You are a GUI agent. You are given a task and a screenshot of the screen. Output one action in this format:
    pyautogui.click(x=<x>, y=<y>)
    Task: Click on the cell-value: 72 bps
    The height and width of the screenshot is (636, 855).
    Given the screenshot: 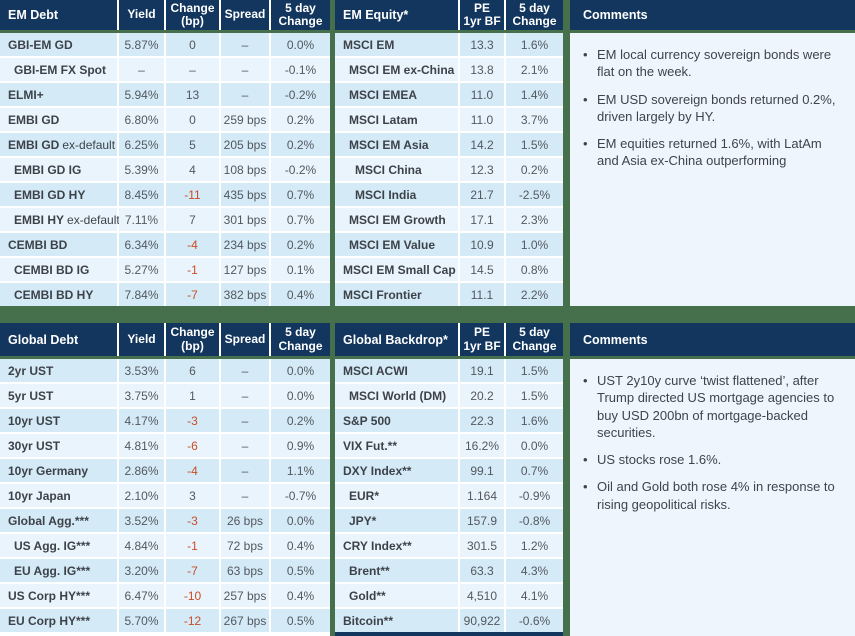 What is the action you would take?
    pyautogui.click(x=245, y=545)
    